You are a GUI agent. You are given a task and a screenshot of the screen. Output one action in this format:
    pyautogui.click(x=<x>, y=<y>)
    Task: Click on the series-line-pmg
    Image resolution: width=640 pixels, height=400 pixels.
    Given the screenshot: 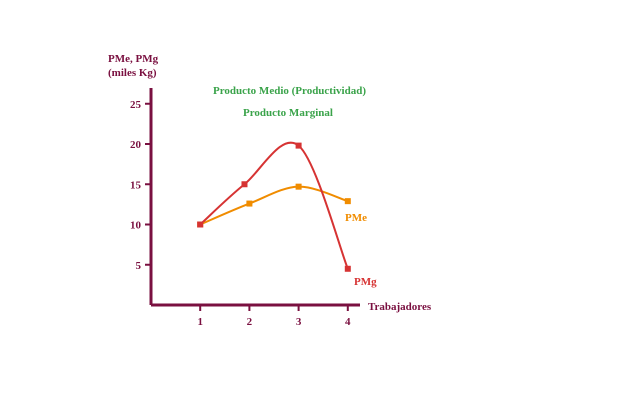 What is the action you would take?
    pyautogui.click(x=274, y=205)
    